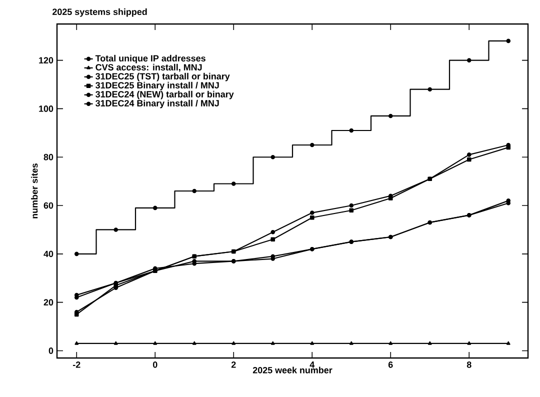  What do you see at coordinates (163, 77) in the screenshot?
I see `legend-label: 31DEC25 (TST) tarball or binary` at bounding box center [163, 77].